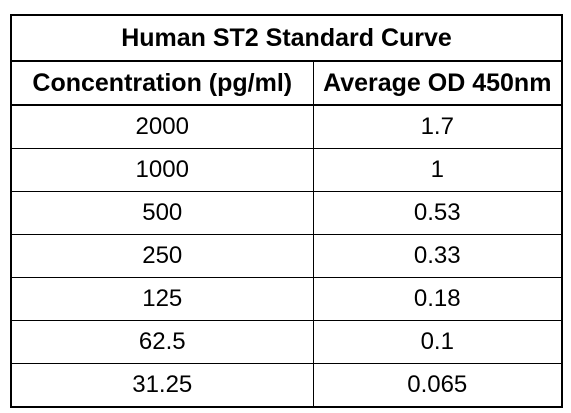  I want to click on concentration-cell: 250, so click(162, 256).